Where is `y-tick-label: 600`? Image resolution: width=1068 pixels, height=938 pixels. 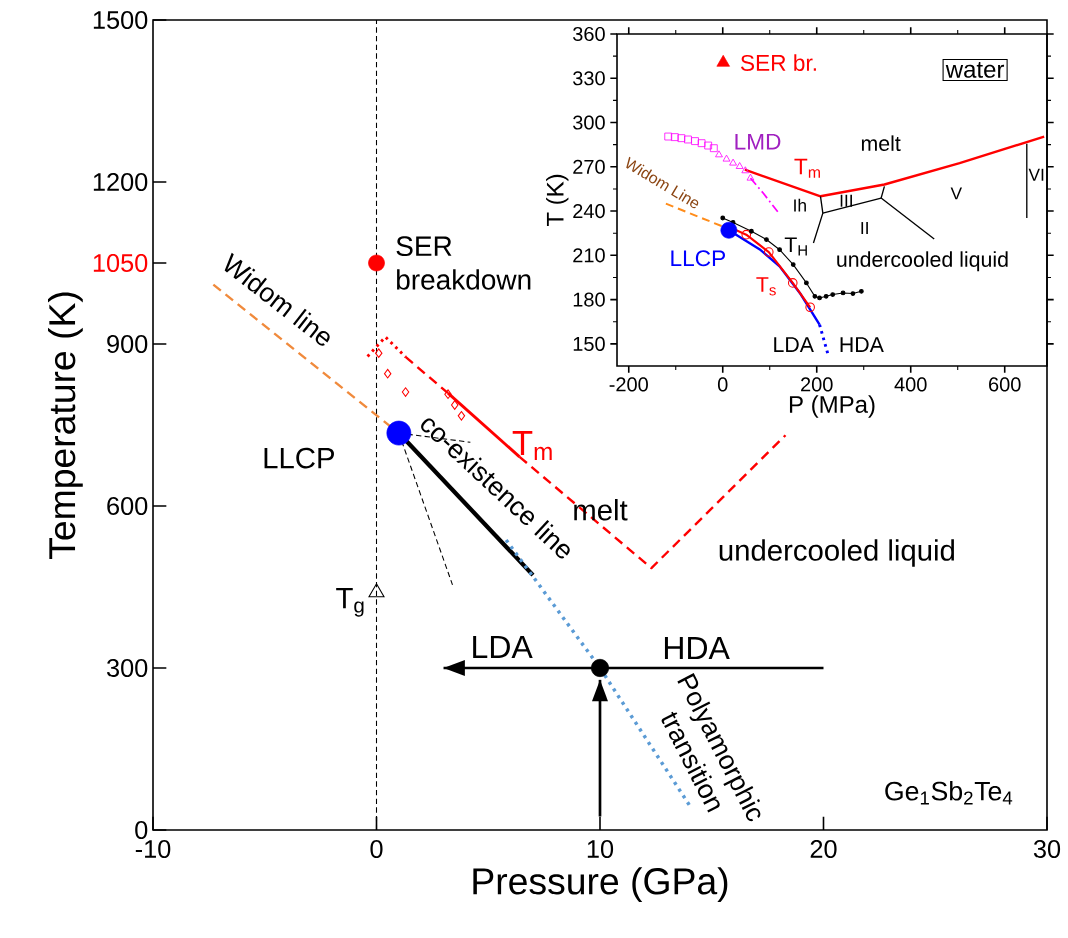 y-tick-label: 600 is located at coordinates (127, 506).